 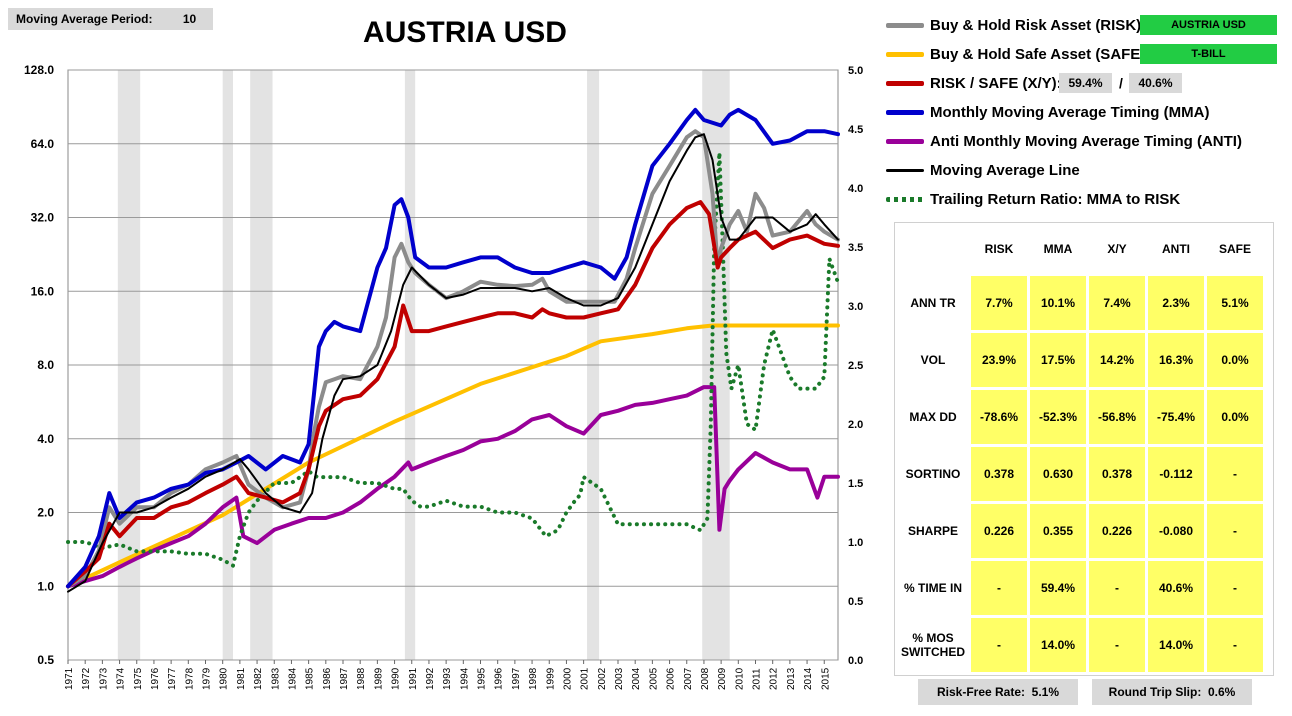 I want to click on stats-row-label: VOL, so click(x=933, y=360).